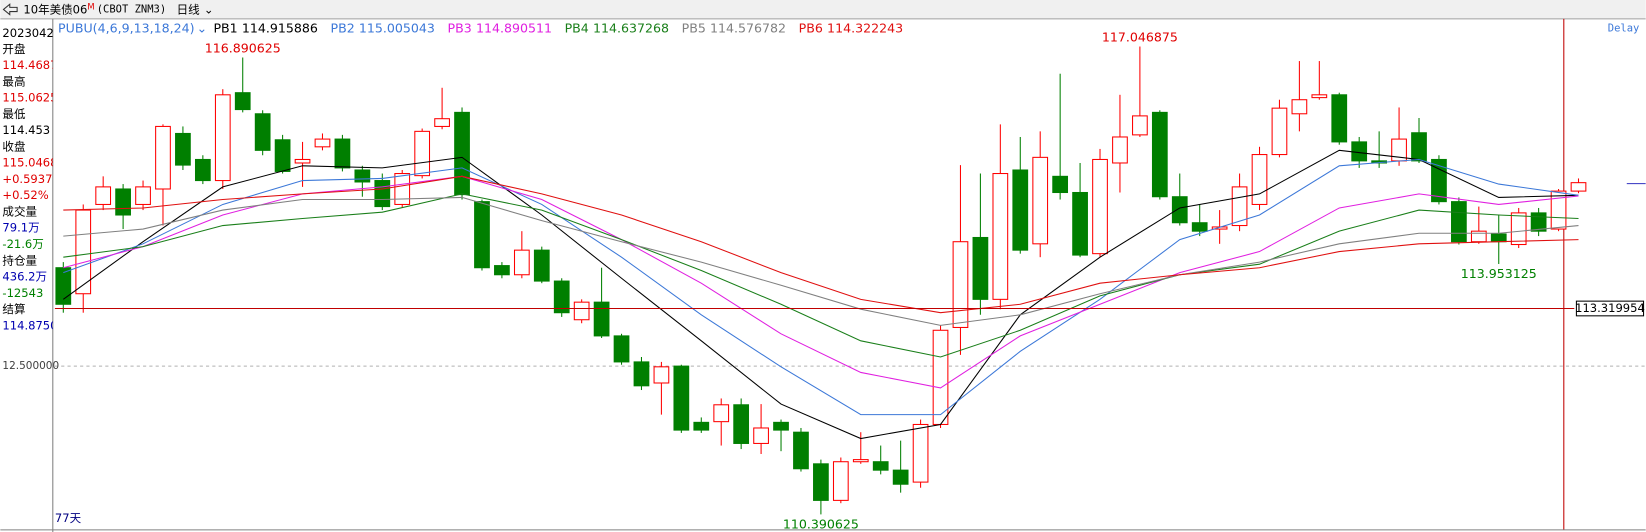  What do you see at coordinates (29, 325) in the screenshot?
I see `info-row: 114.8750` at bounding box center [29, 325].